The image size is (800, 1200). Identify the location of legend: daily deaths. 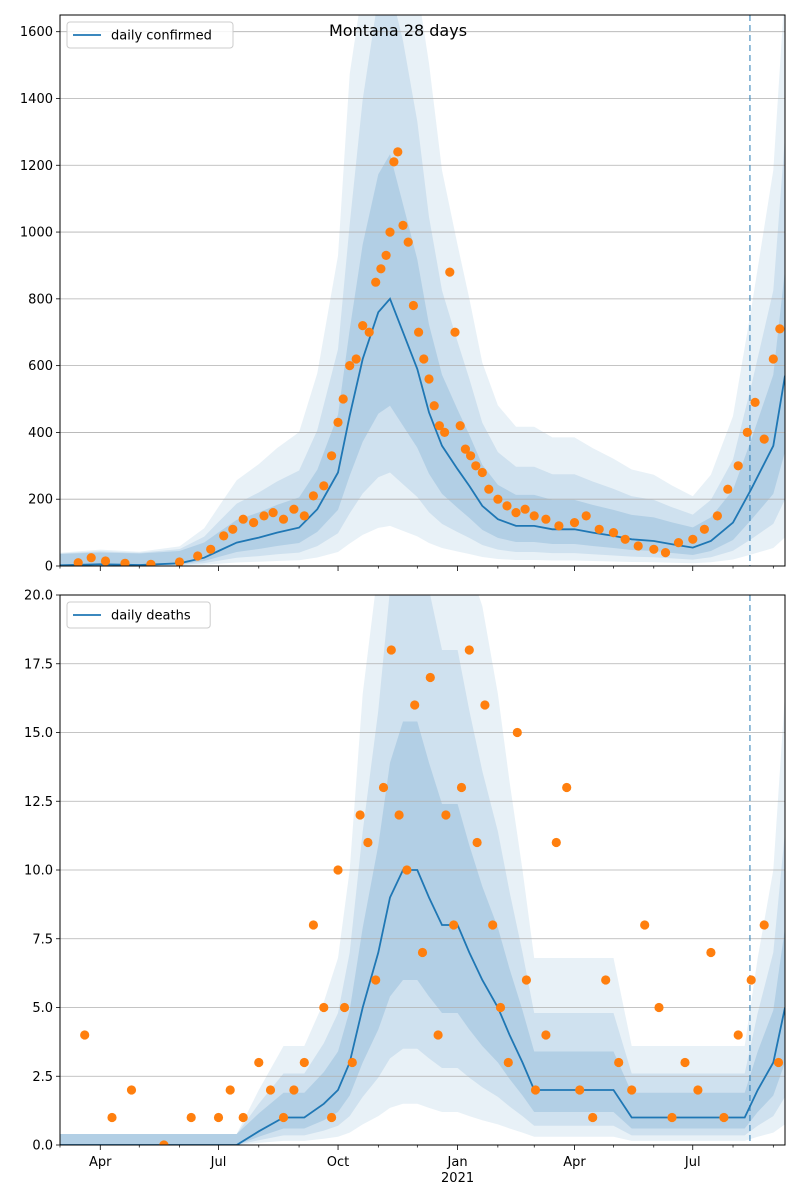
(138, 615).